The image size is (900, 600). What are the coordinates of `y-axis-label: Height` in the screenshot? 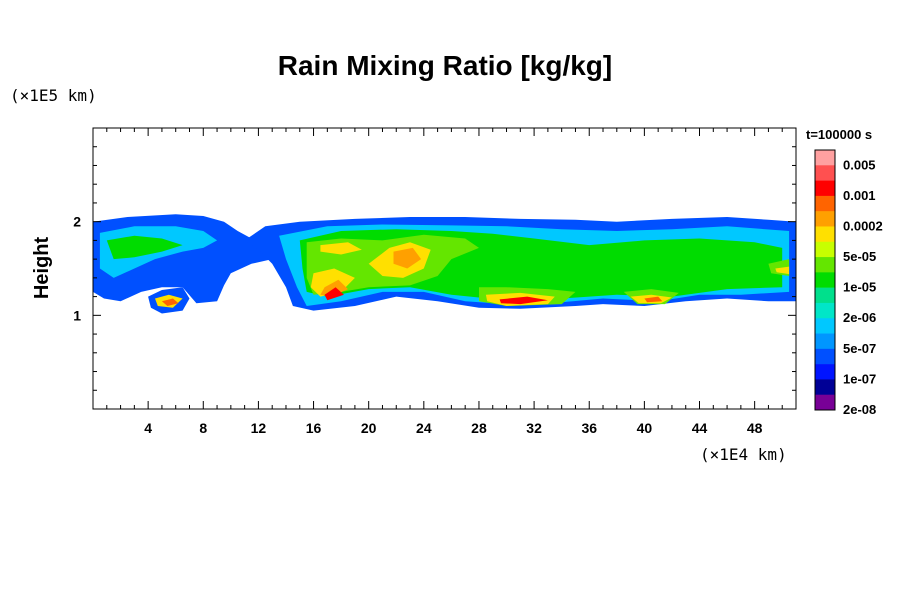 It's located at (42, 268).